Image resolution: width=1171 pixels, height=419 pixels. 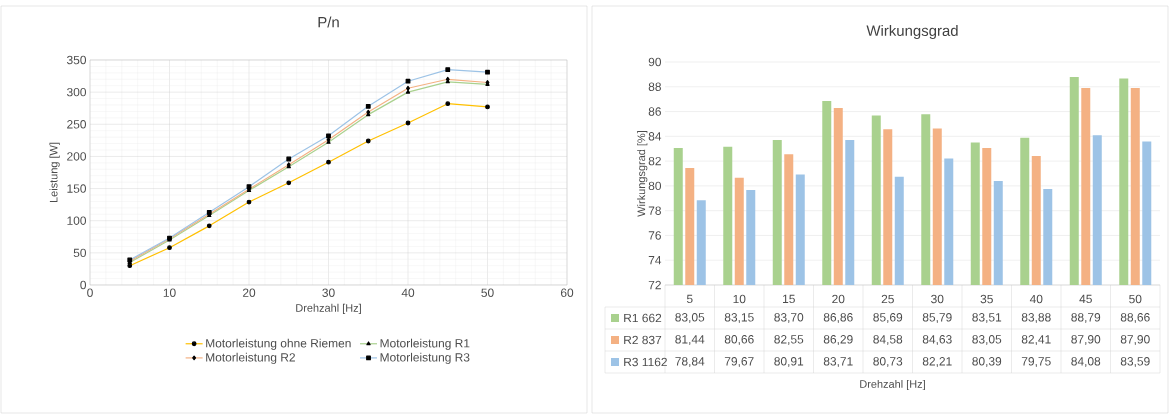 What do you see at coordinates (654, 111) in the screenshot?
I see `y-tick-label: 86` at bounding box center [654, 111].